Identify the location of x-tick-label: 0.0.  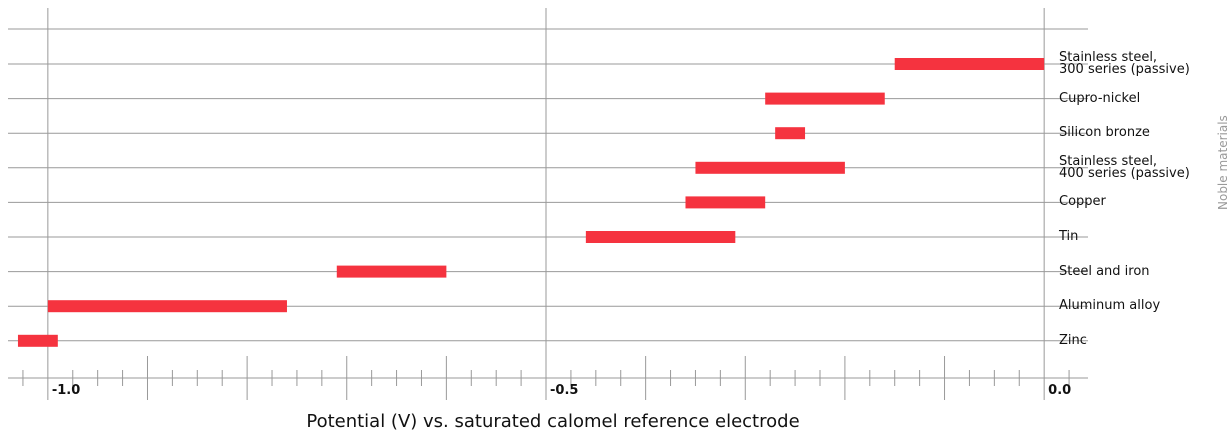
(1060, 390).